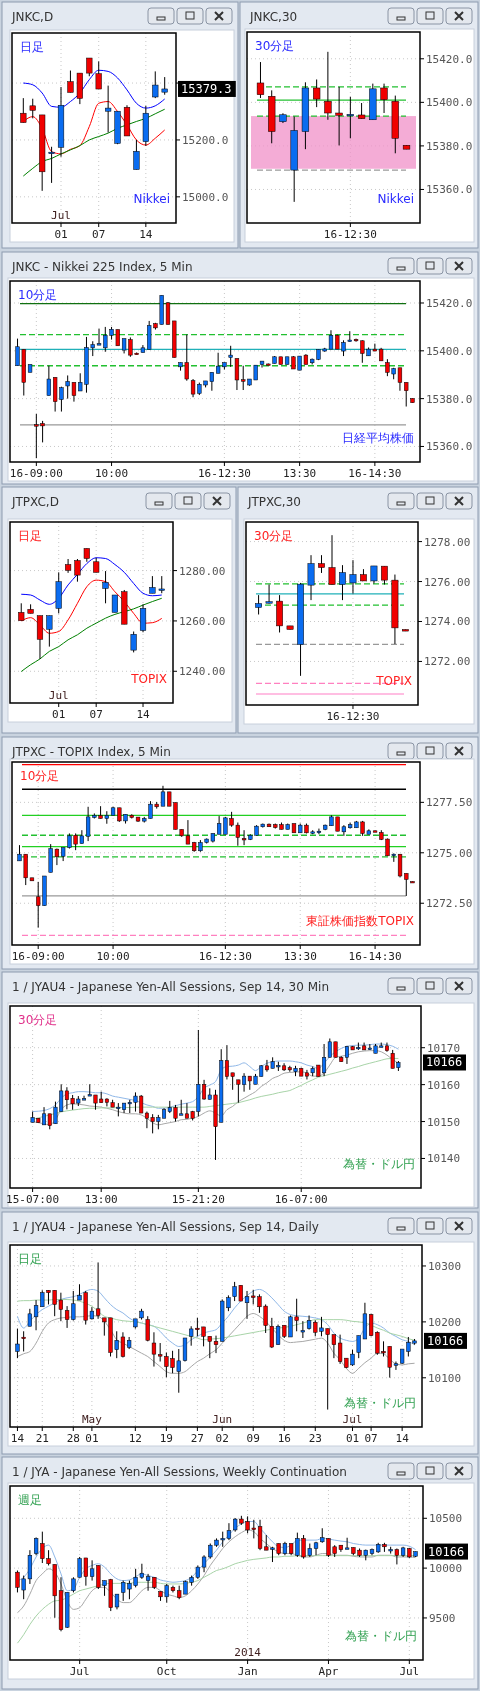 This screenshot has height=1691, width=480. I want to click on y-tick-label: 1278.00, so click(447, 542).